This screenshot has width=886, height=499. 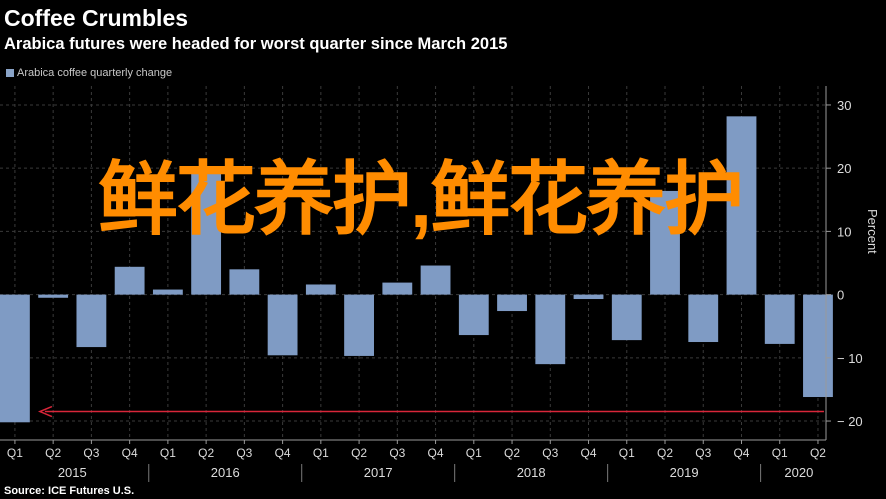 What do you see at coordinates (798, 472) in the screenshot?
I see `x-year-label: 2020` at bounding box center [798, 472].